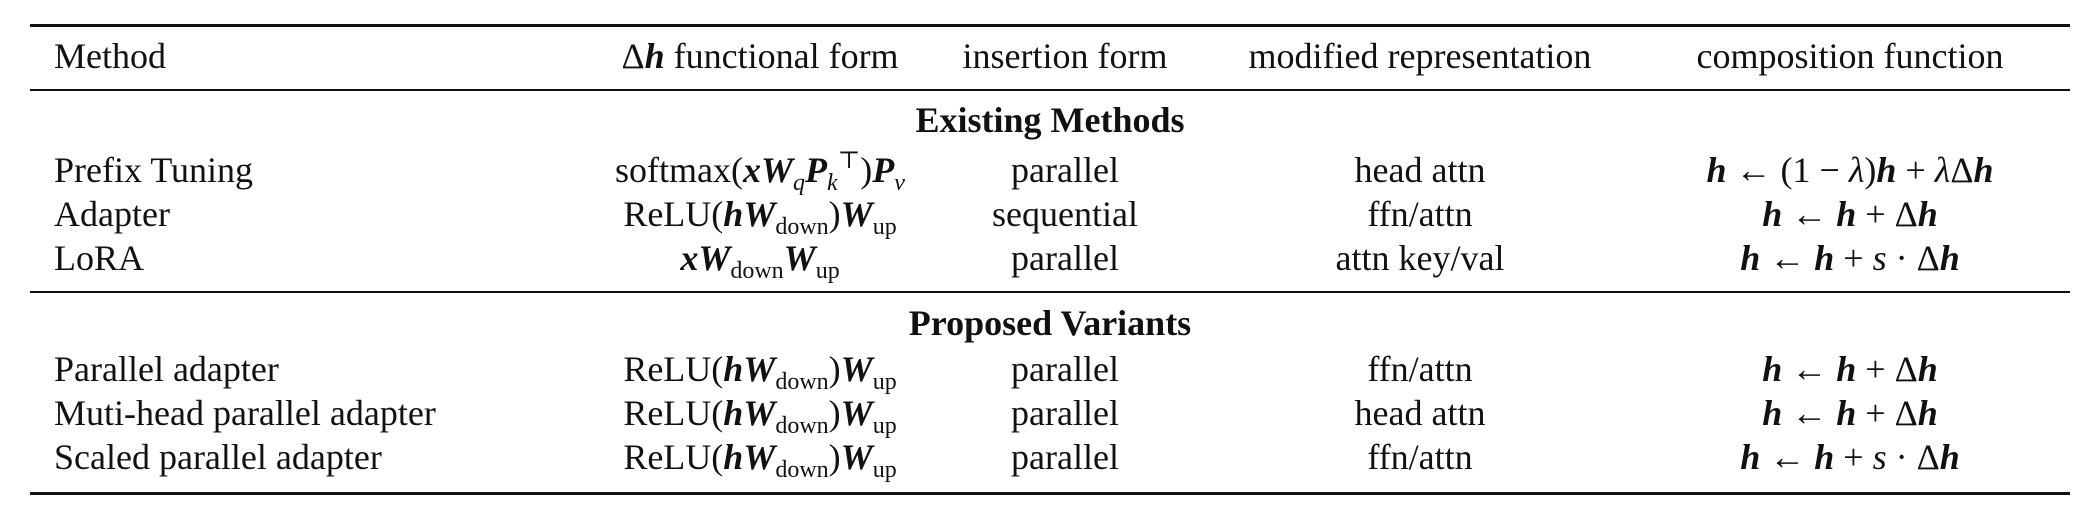 The width and height of the screenshot is (2100, 532). I want to click on section-title-existing-methods: Existing Methods, so click(1050, 120).